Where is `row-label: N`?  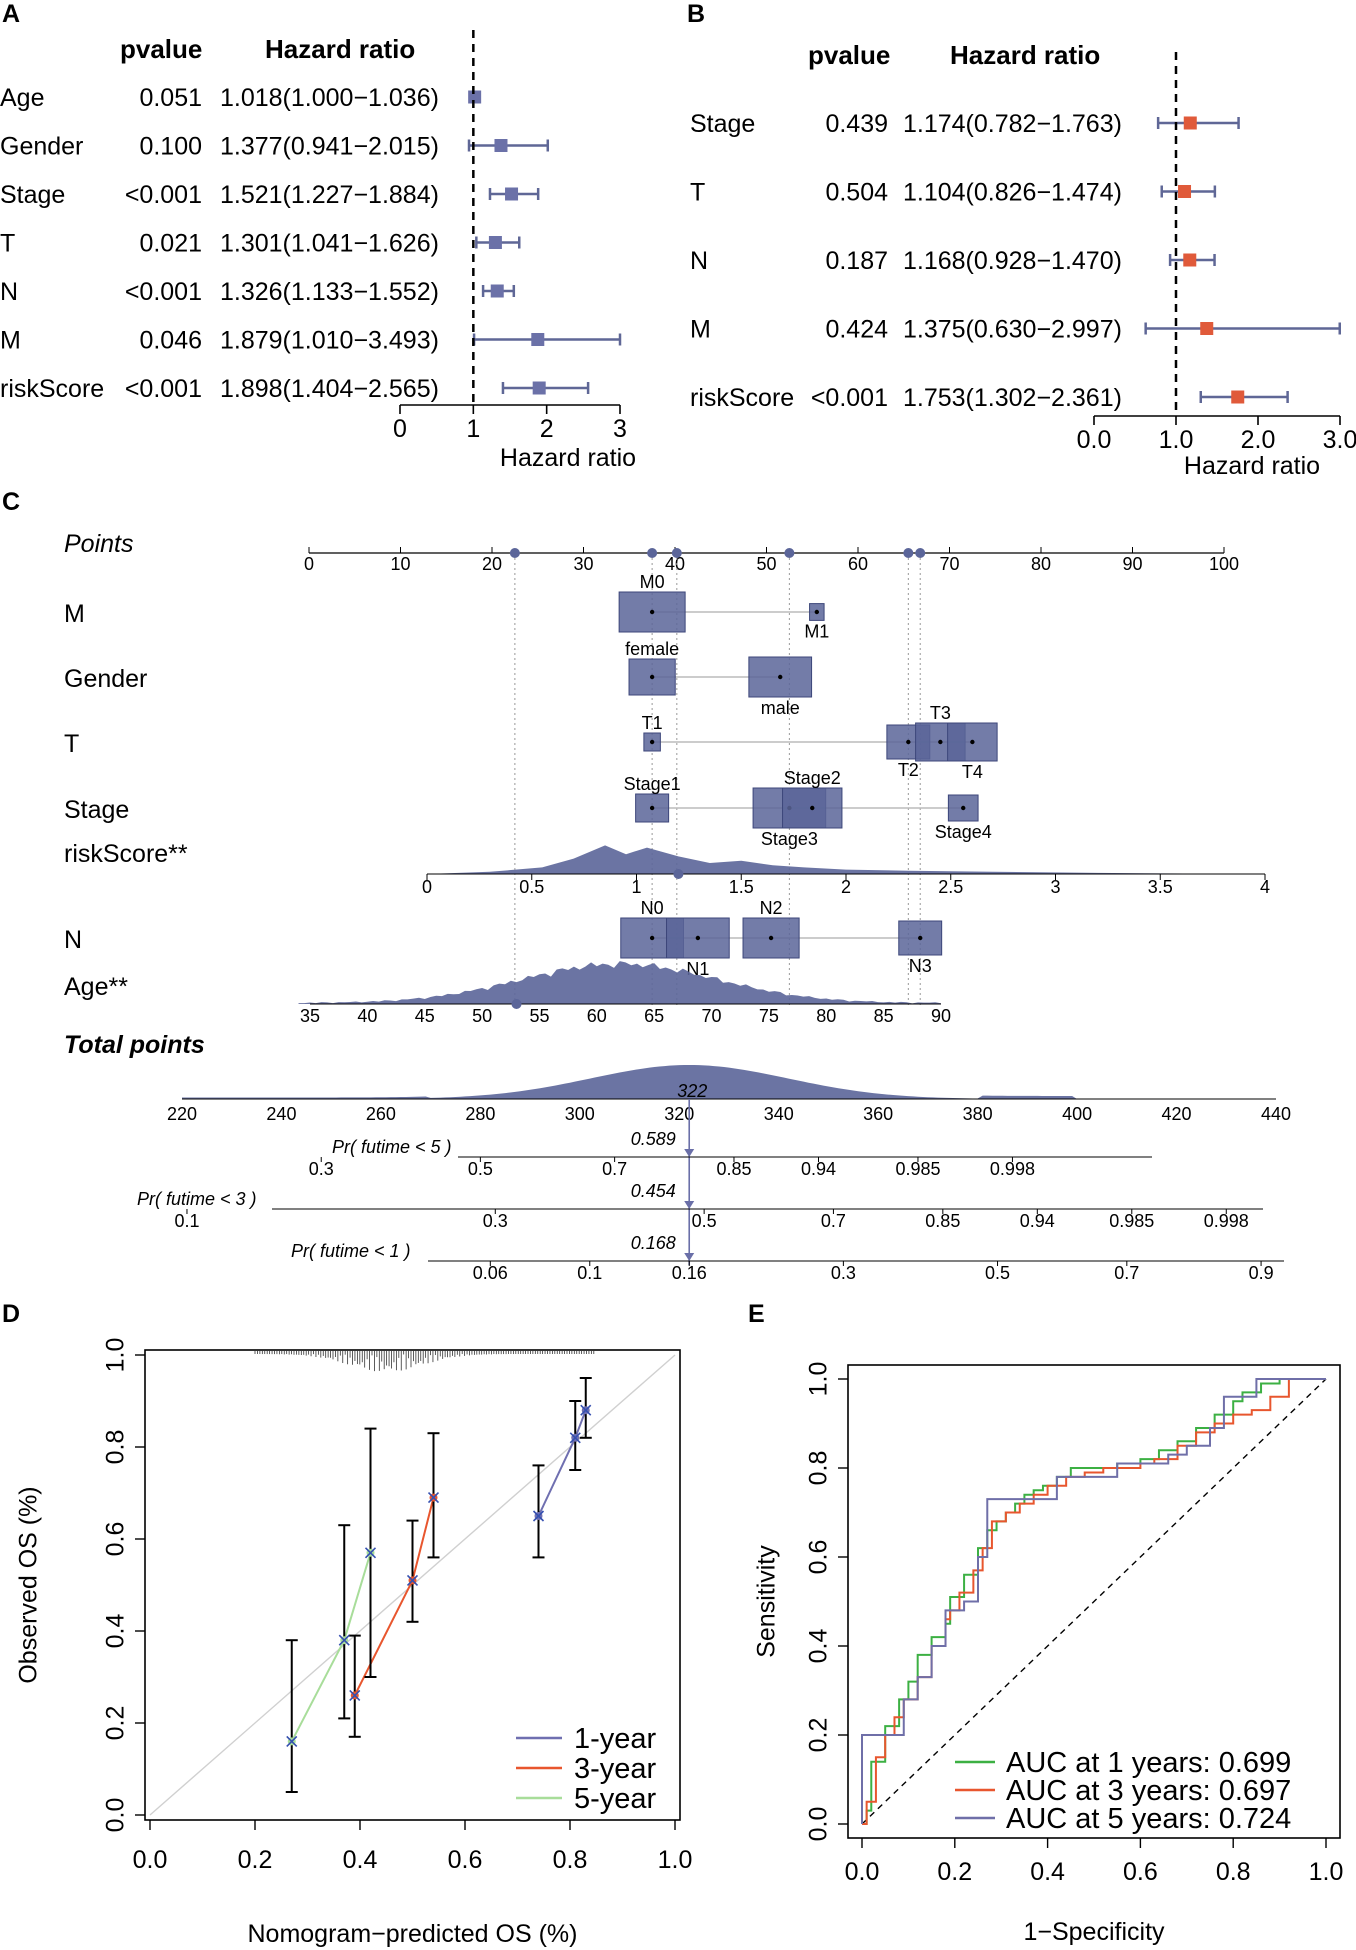
row-label: N is located at coordinates (699, 261).